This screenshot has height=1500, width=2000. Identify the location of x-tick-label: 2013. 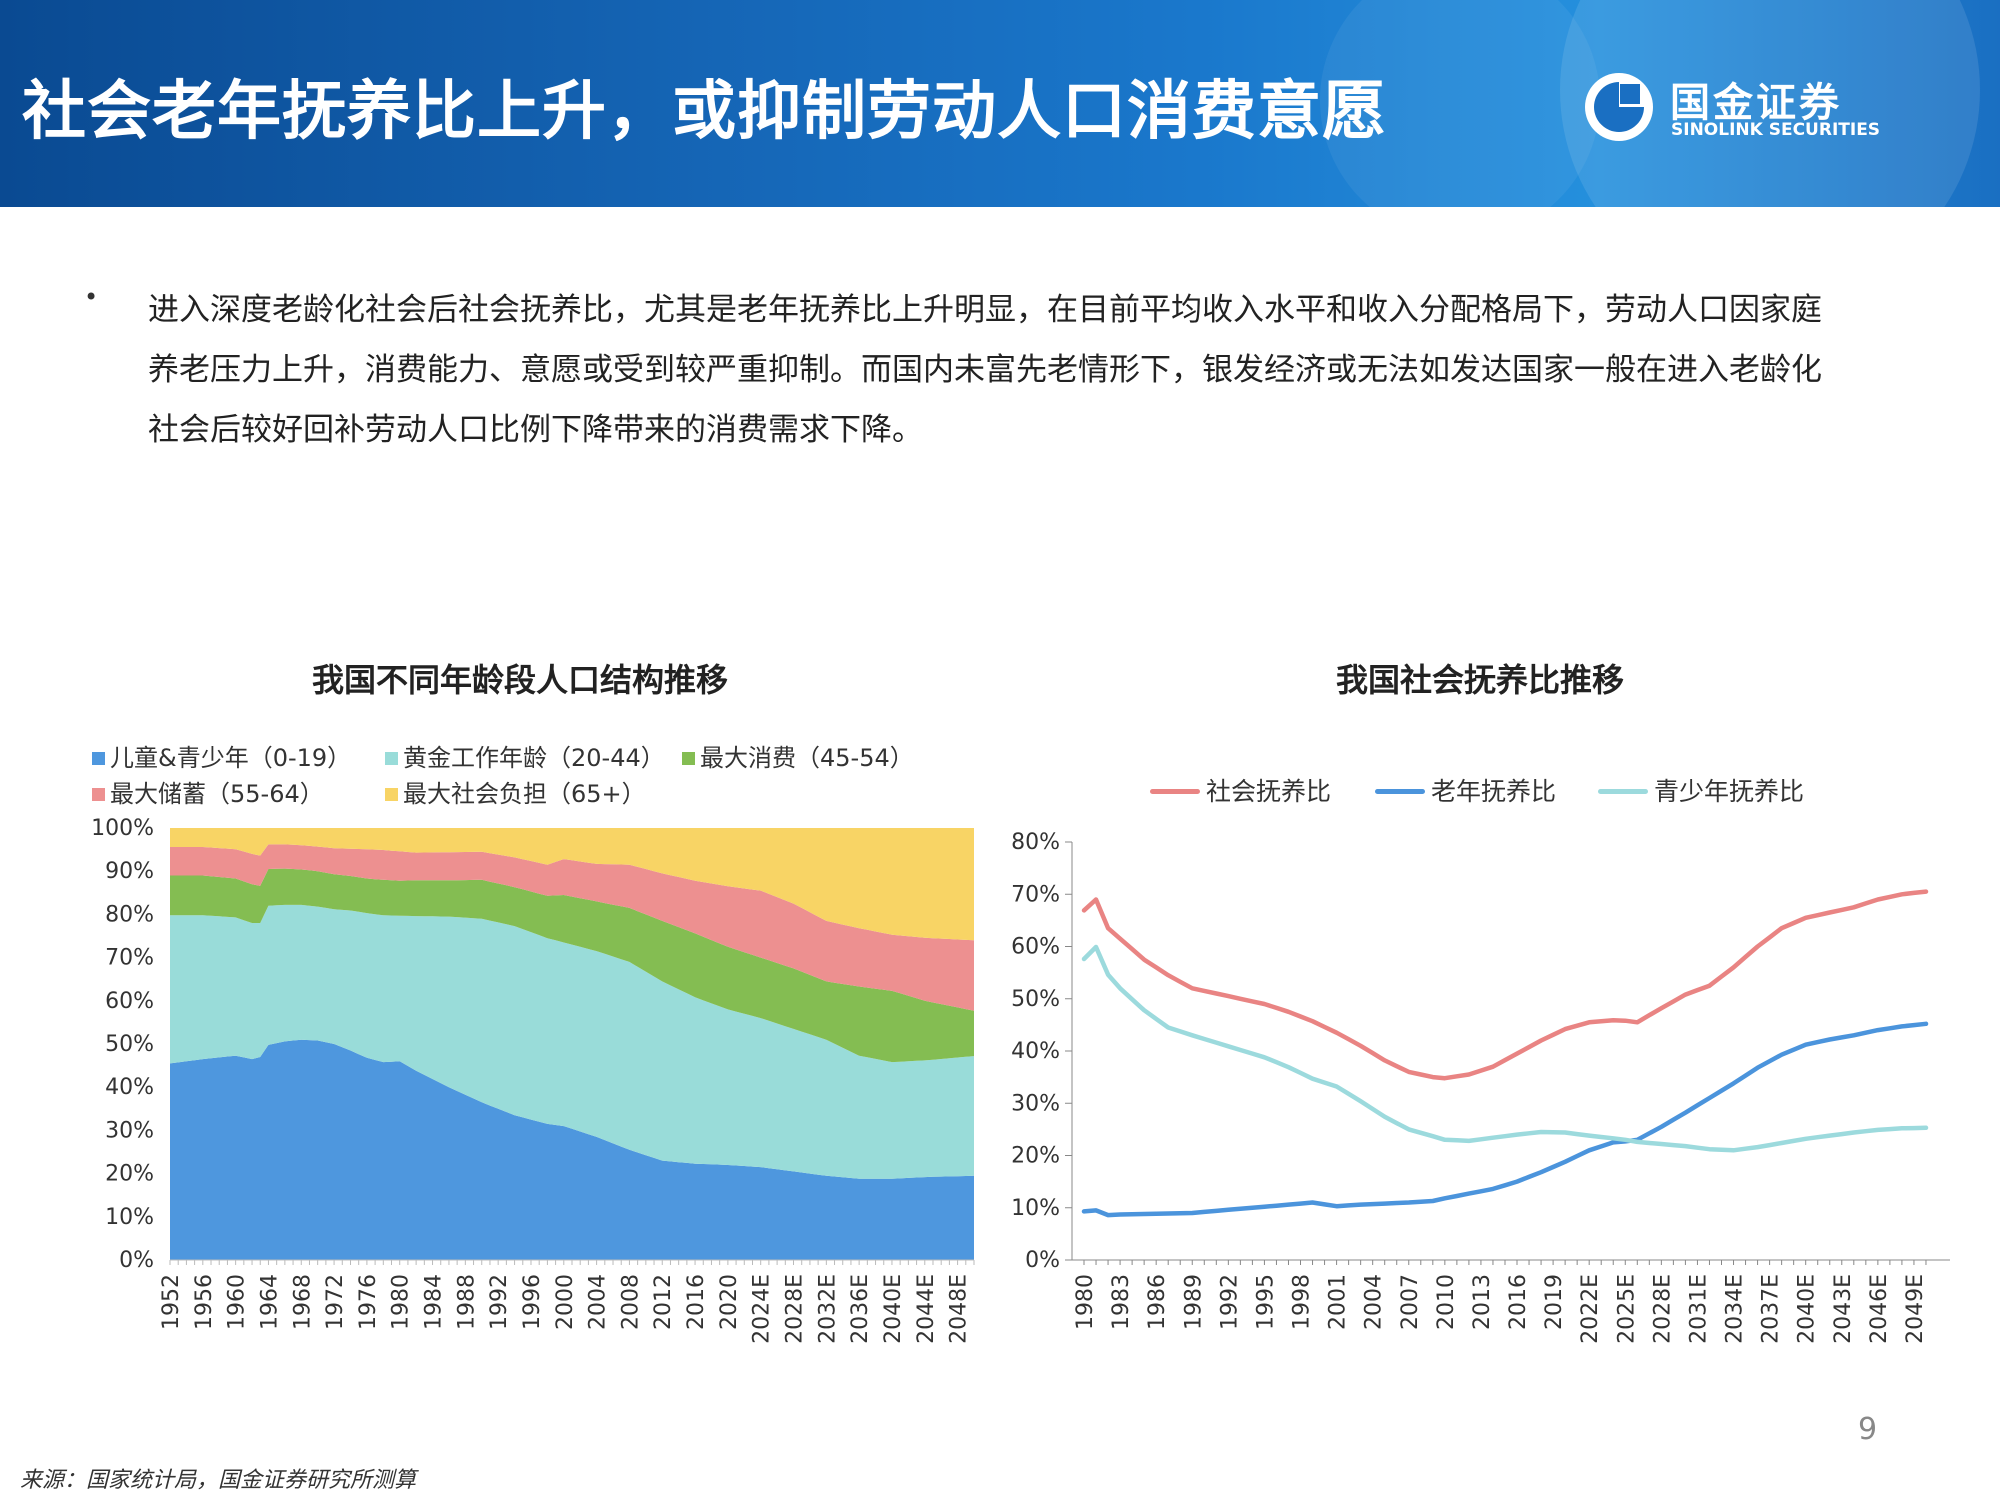
(1482, 1302).